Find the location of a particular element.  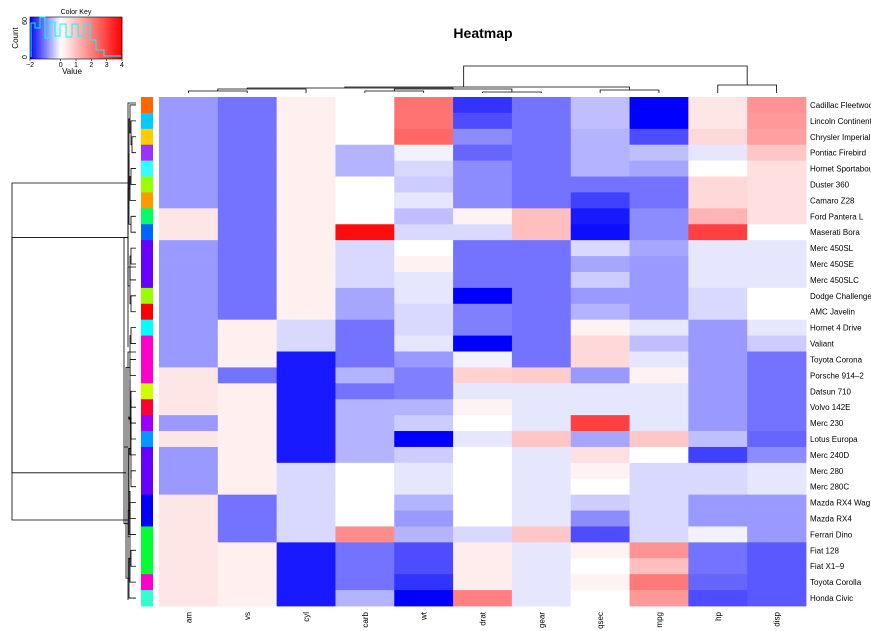

row-label: Merc 450SL is located at coordinates (832, 248).